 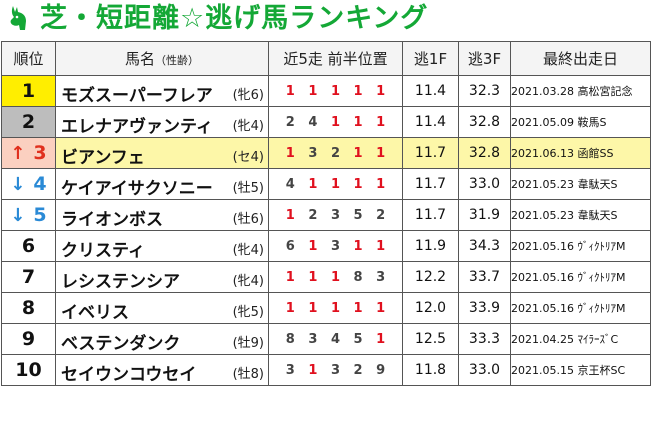 I want to click on horse-name: ライオンボス, so click(x=112, y=220).